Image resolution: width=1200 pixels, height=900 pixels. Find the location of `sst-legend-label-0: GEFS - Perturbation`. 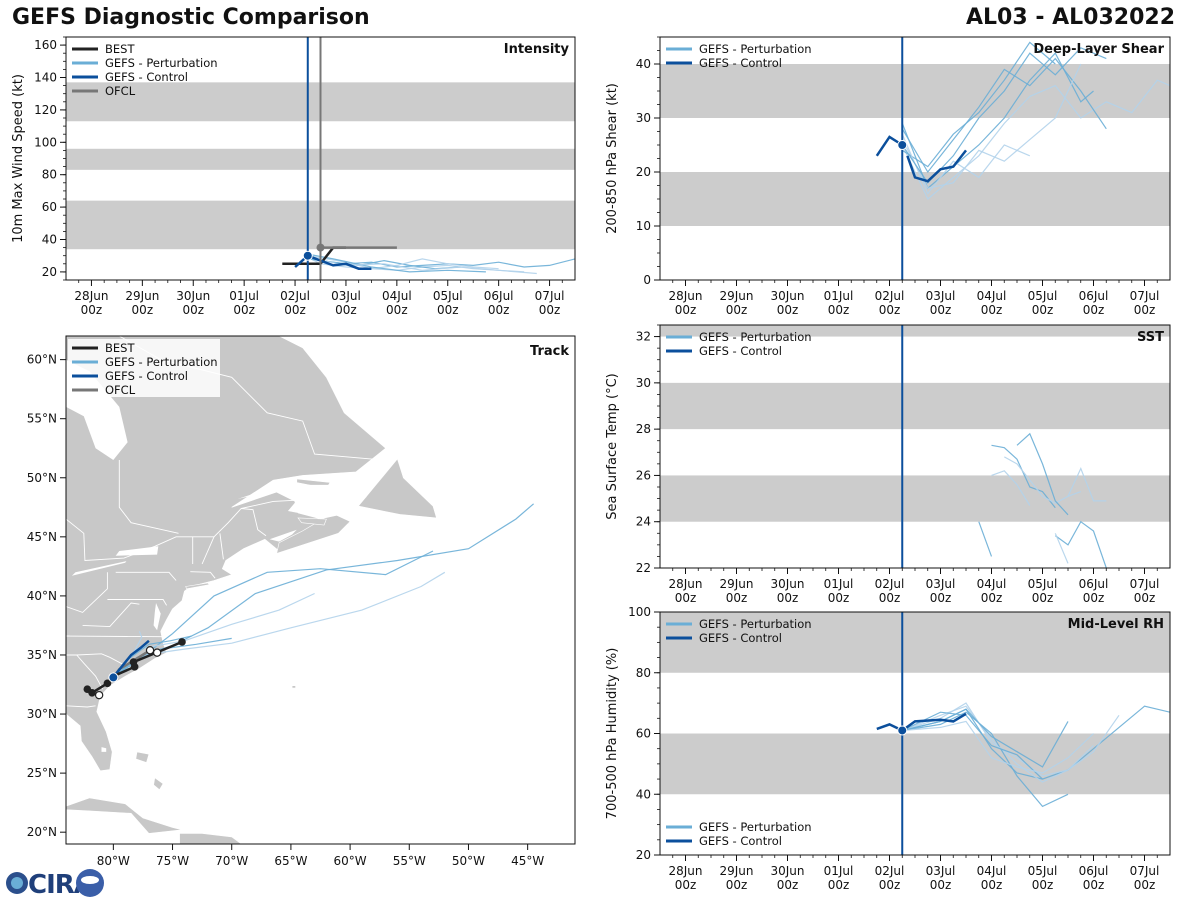

sst-legend-label-0: GEFS - Perturbation is located at coordinates (755, 337).